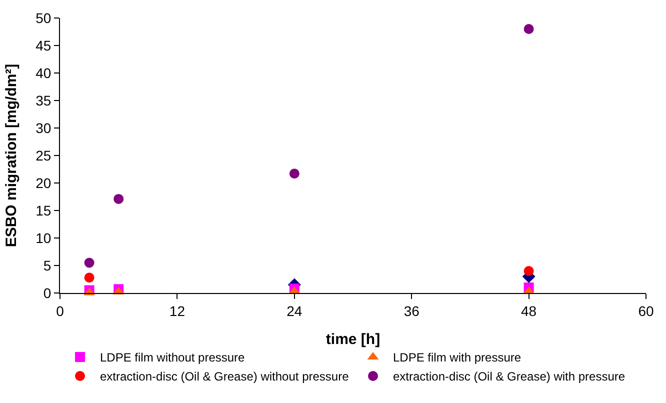  What do you see at coordinates (457, 357) in the screenshot?
I see `legend-label: LDPE film with pressure` at bounding box center [457, 357].